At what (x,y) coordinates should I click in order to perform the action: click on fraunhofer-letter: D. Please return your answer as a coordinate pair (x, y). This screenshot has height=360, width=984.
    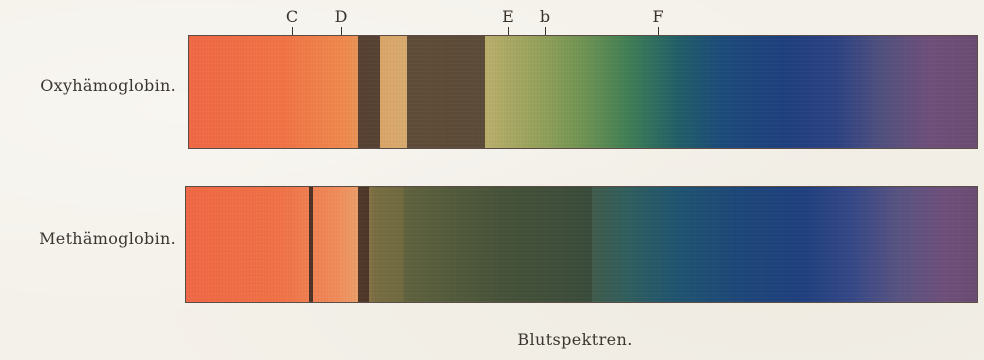
    Looking at the image, I should click on (341, 16).